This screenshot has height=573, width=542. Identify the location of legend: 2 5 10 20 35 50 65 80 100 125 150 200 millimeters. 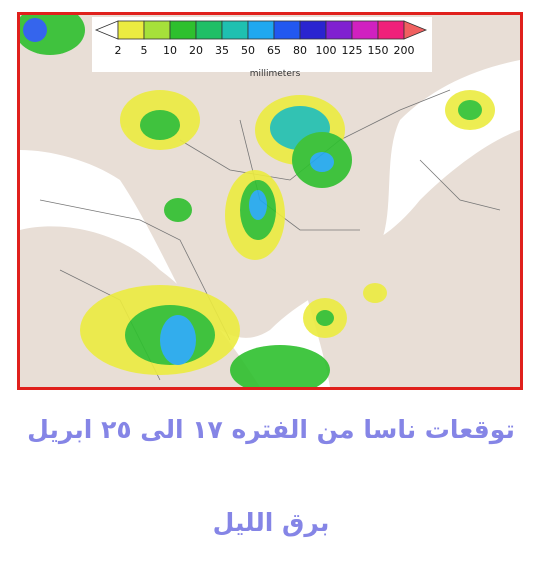
(261, 49).